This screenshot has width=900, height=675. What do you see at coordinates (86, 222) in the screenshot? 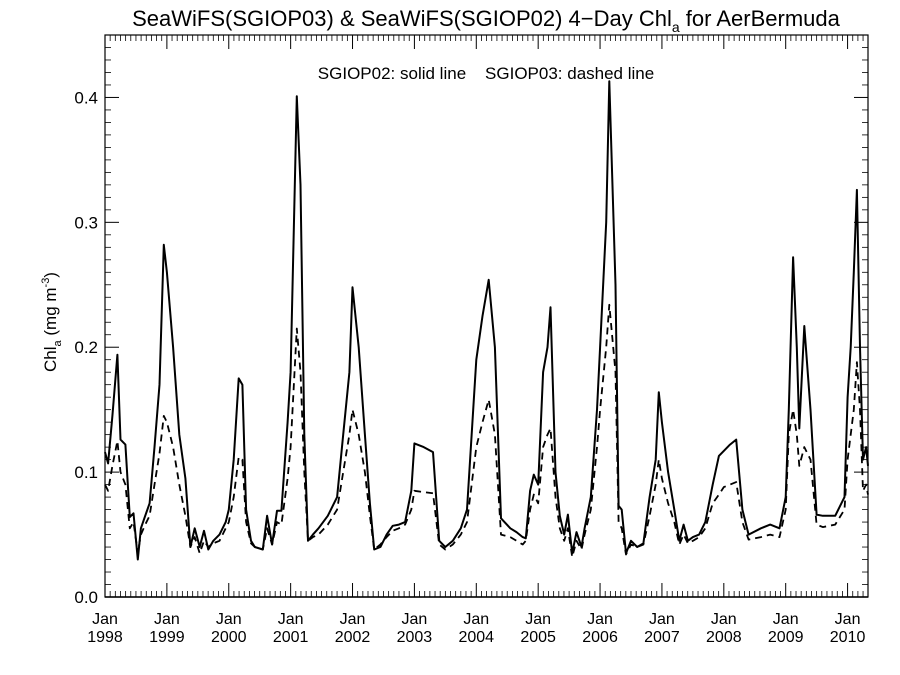
I see `y-tick-label: 0.3` at bounding box center [86, 222].